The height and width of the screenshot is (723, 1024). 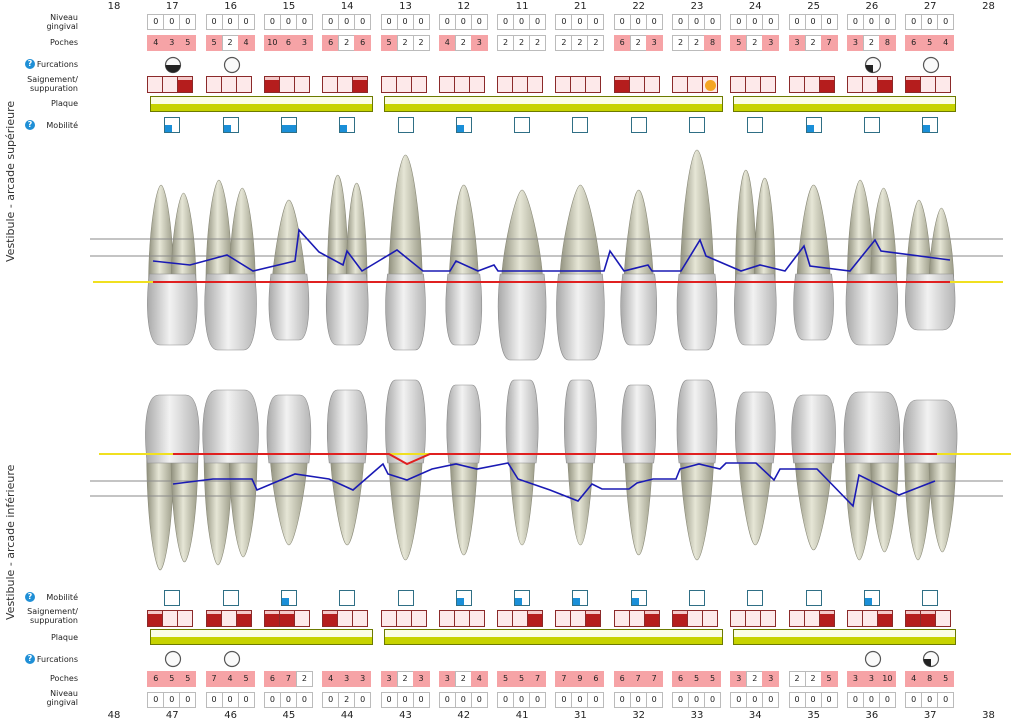 What do you see at coordinates (230, 6) in the screenshot?
I see `tooth-number: 16` at bounding box center [230, 6].